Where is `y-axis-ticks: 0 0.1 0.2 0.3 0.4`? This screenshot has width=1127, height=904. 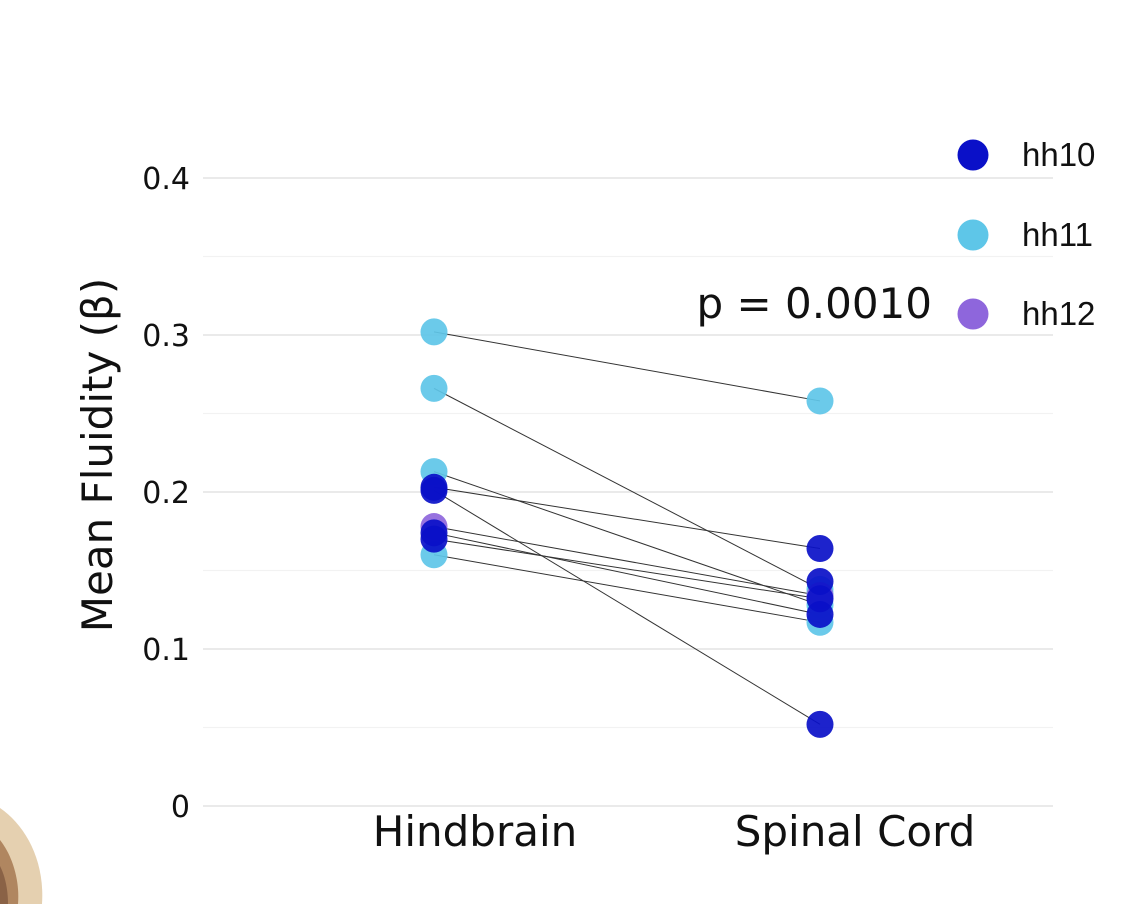
y-axis-ticks: 0 0.1 0.2 0.3 0.4 is located at coordinates (166, 493).